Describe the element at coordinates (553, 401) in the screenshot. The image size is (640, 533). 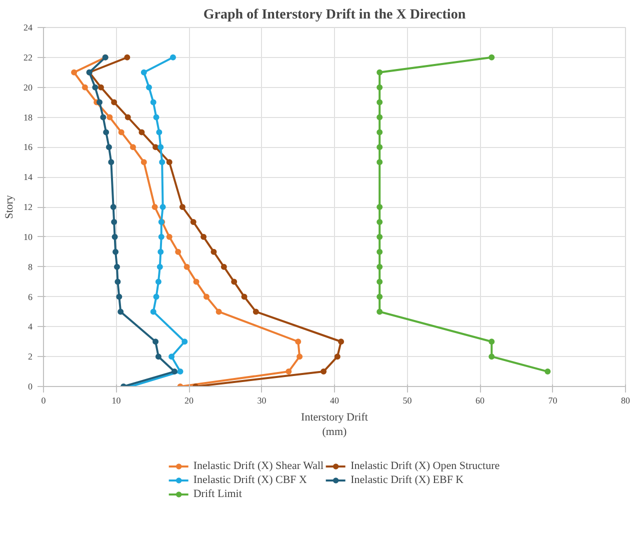
I see `x-tick-label: 70` at that location.